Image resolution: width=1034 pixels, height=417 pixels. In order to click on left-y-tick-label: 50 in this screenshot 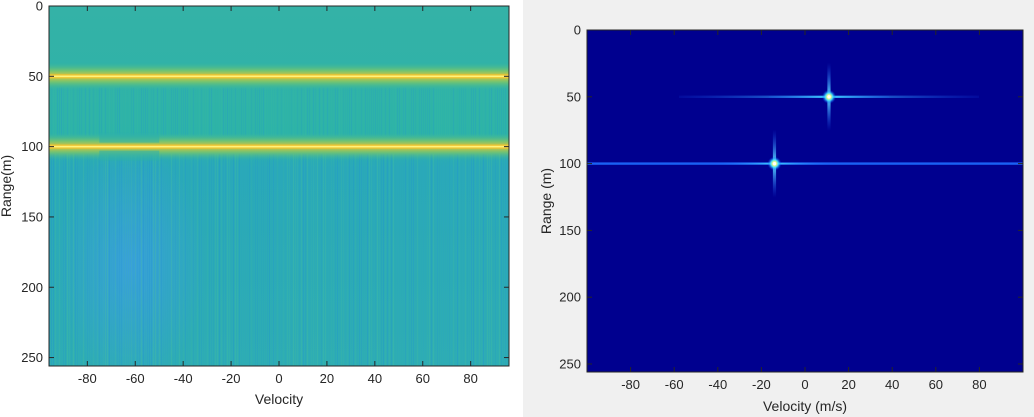, I will do `click(36, 76)`.